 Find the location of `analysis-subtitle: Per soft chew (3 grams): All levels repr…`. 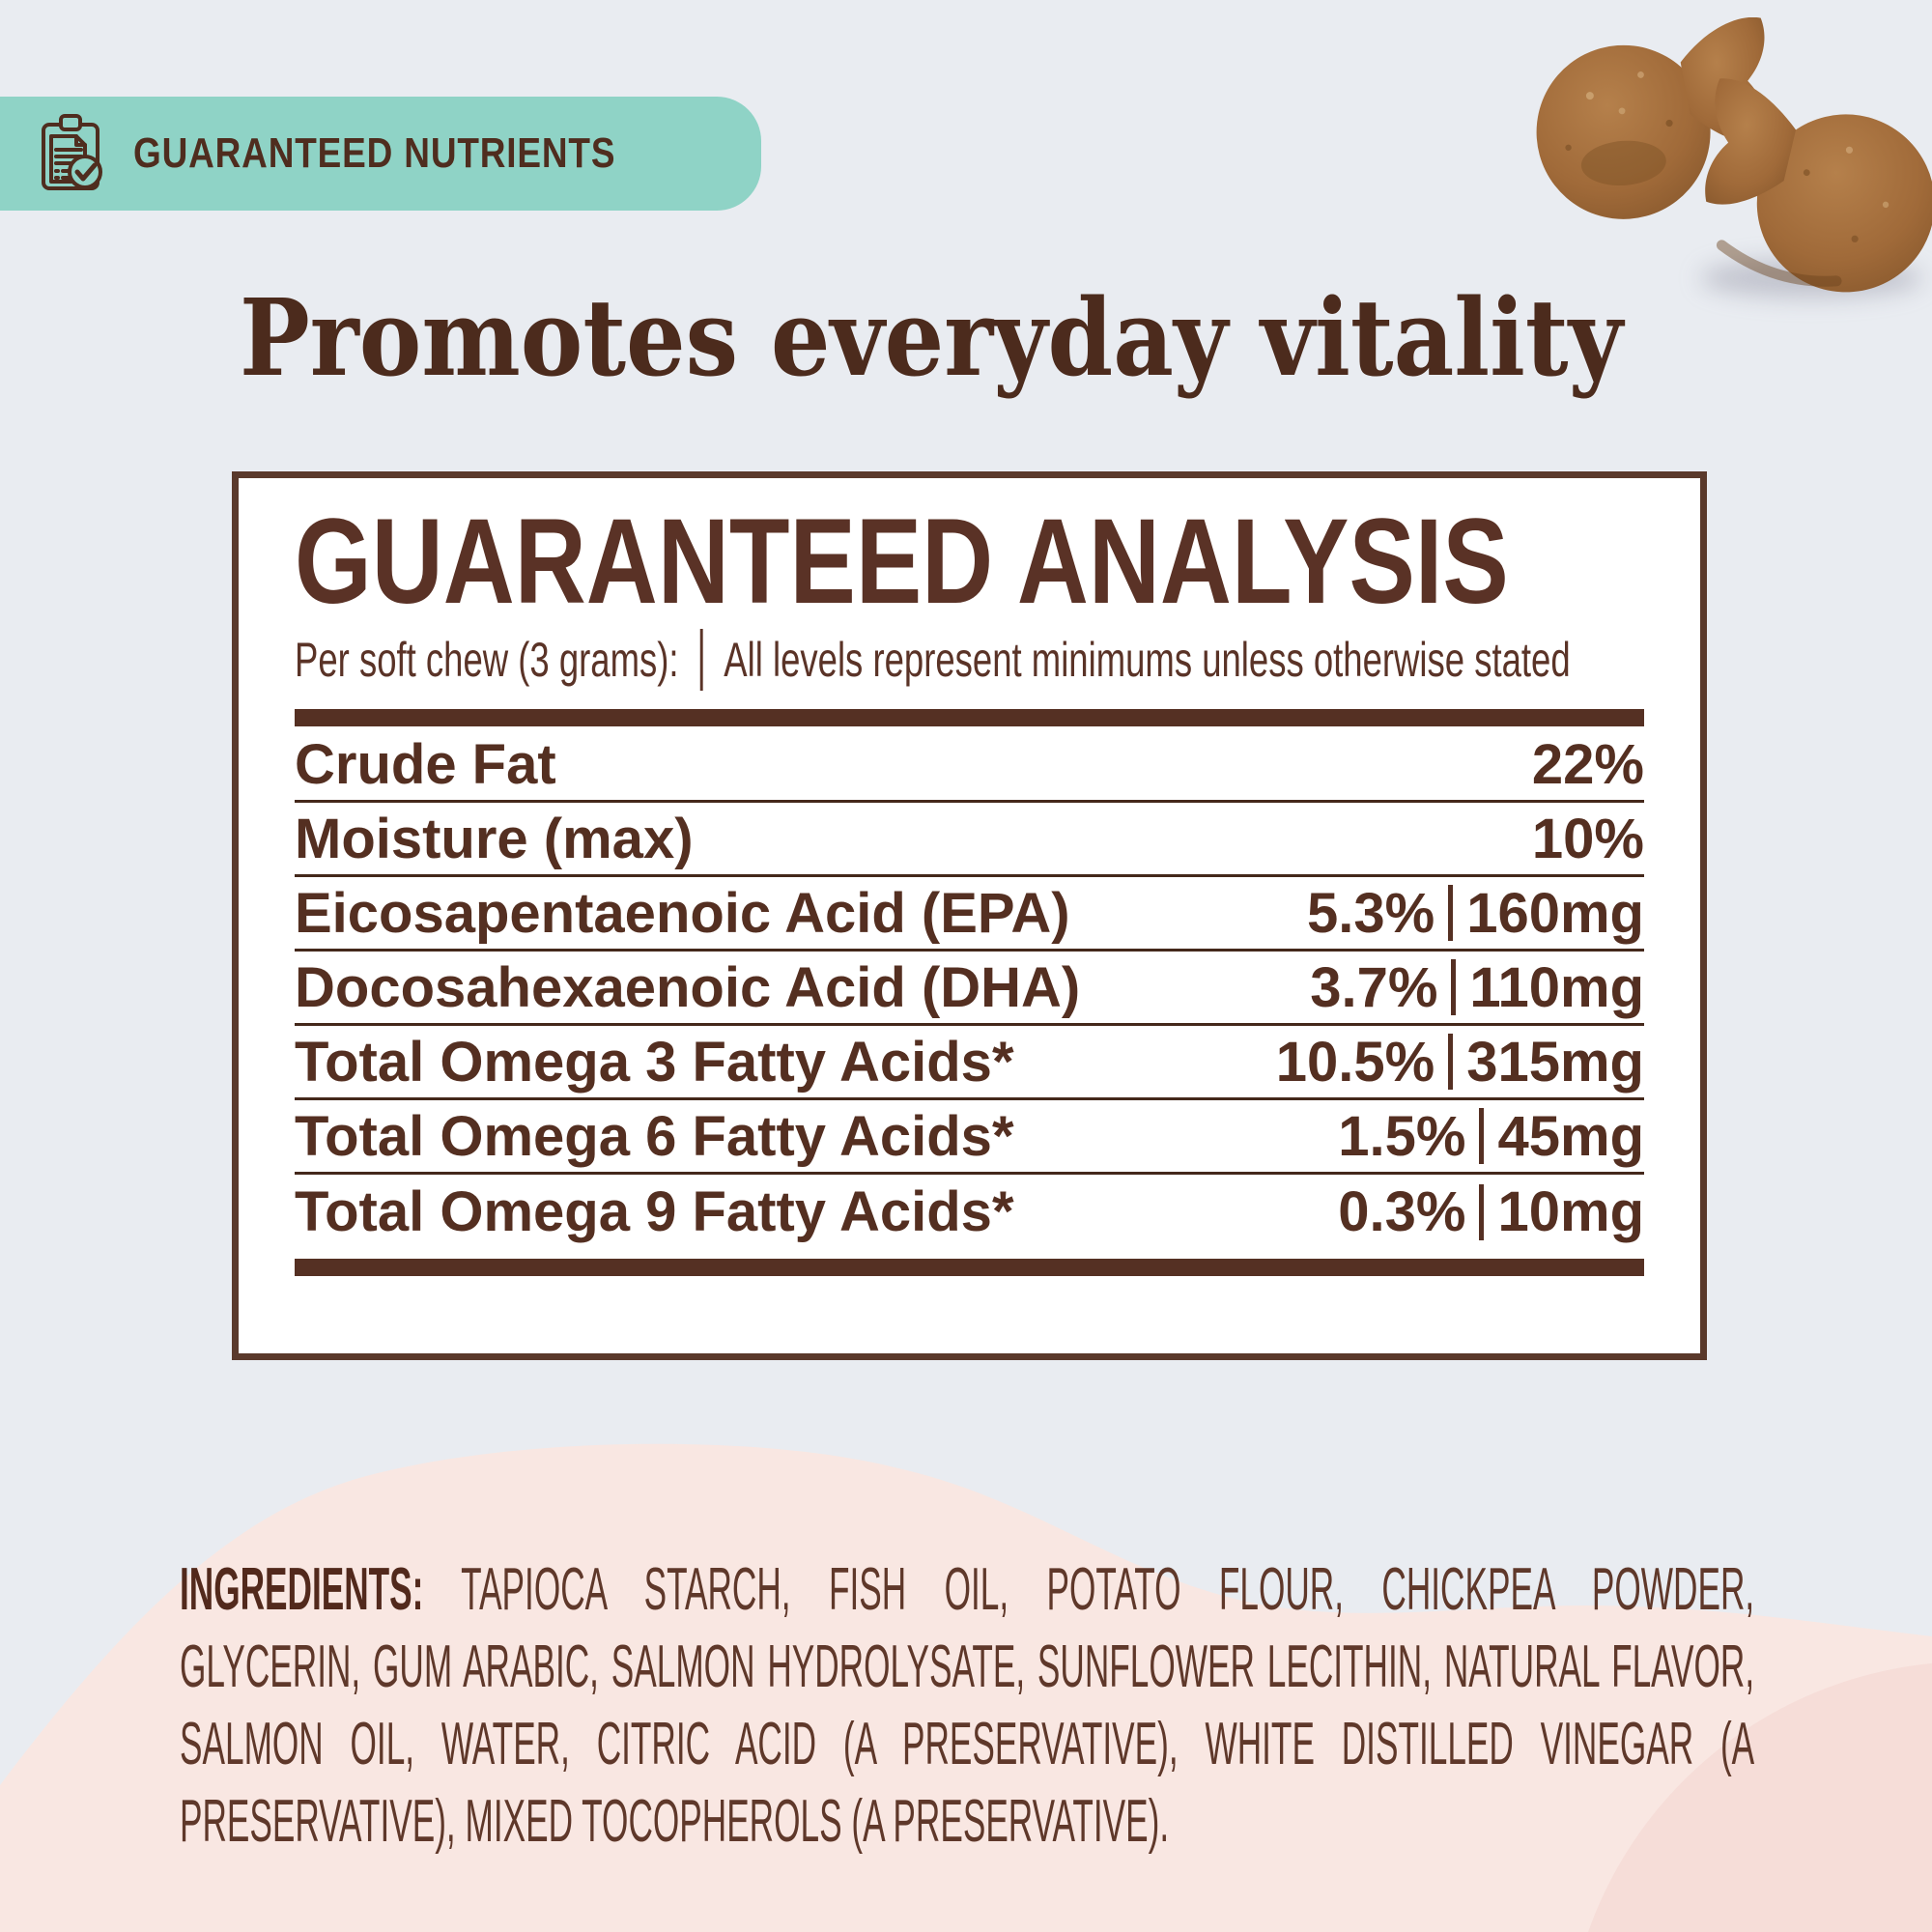

analysis-subtitle: Per soft chew (3 grams): All levels repr… is located at coordinates (969, 660).